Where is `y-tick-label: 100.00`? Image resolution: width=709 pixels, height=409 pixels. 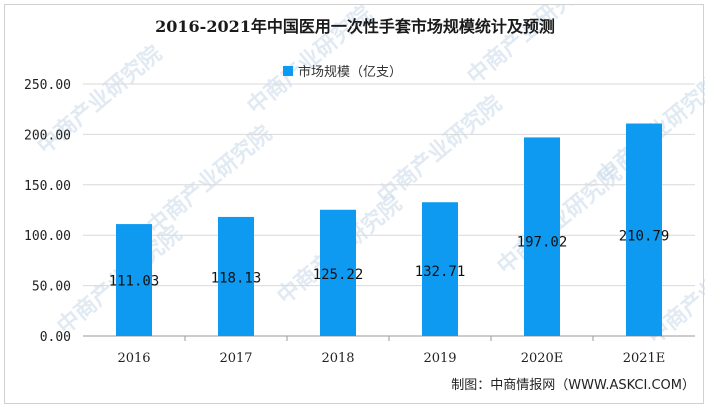
y-tick-label: 100.00 is located at coordinates (47, 236).